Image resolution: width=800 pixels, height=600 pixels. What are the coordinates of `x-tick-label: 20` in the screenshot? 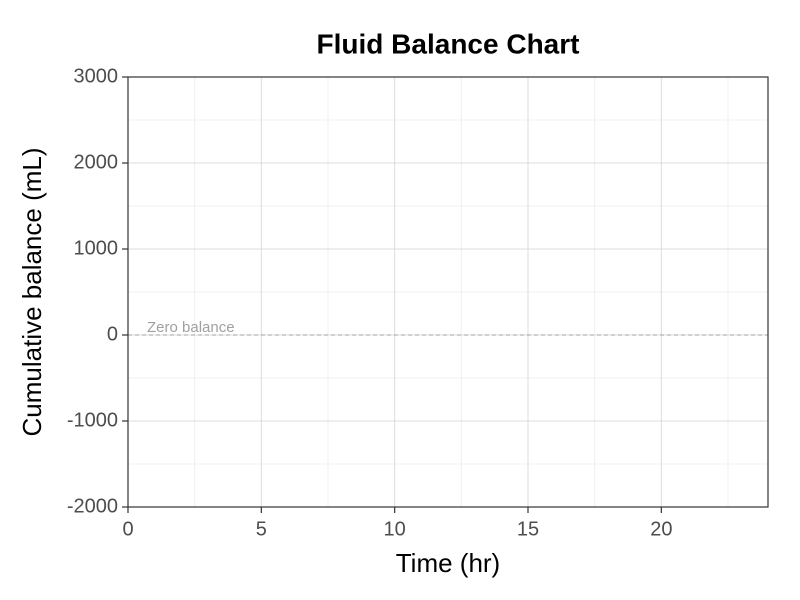 It's located at (661, 529).